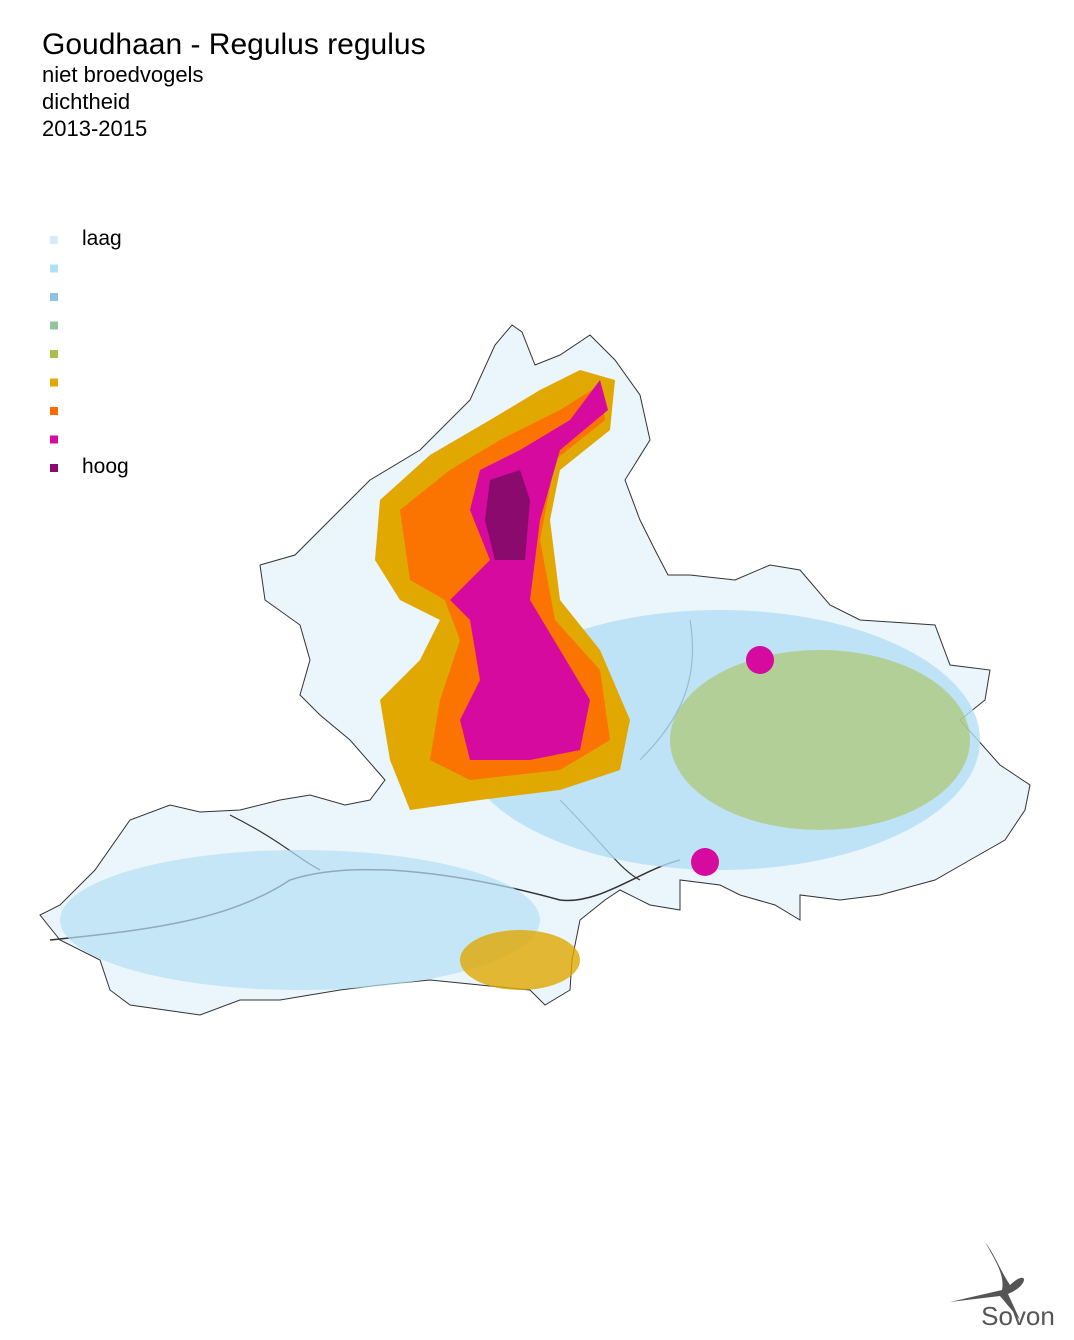 The width and height of the screenshot is (1074, 1340). I want to click on subtitle: dichtheid, so click(86, 101).